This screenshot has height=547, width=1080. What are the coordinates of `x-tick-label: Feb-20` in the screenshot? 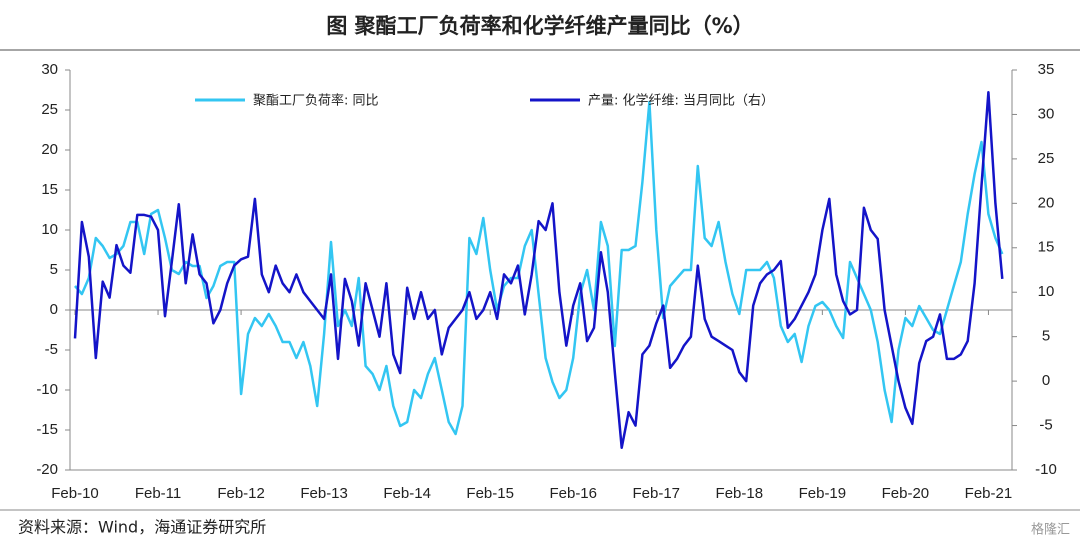 It's located at (906, 493).